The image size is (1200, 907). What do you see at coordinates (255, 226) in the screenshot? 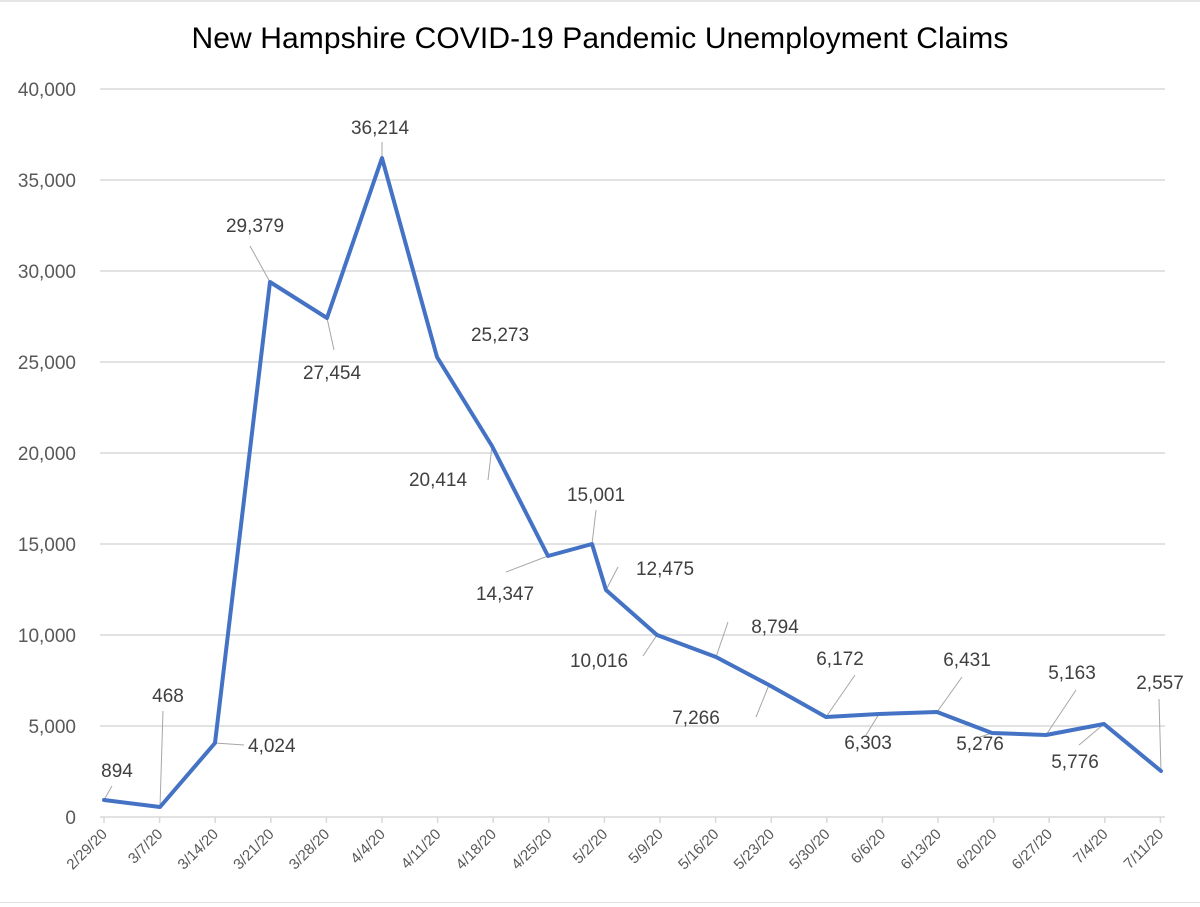
I see `data-label: 29,379` at bounding box center [255, 226].